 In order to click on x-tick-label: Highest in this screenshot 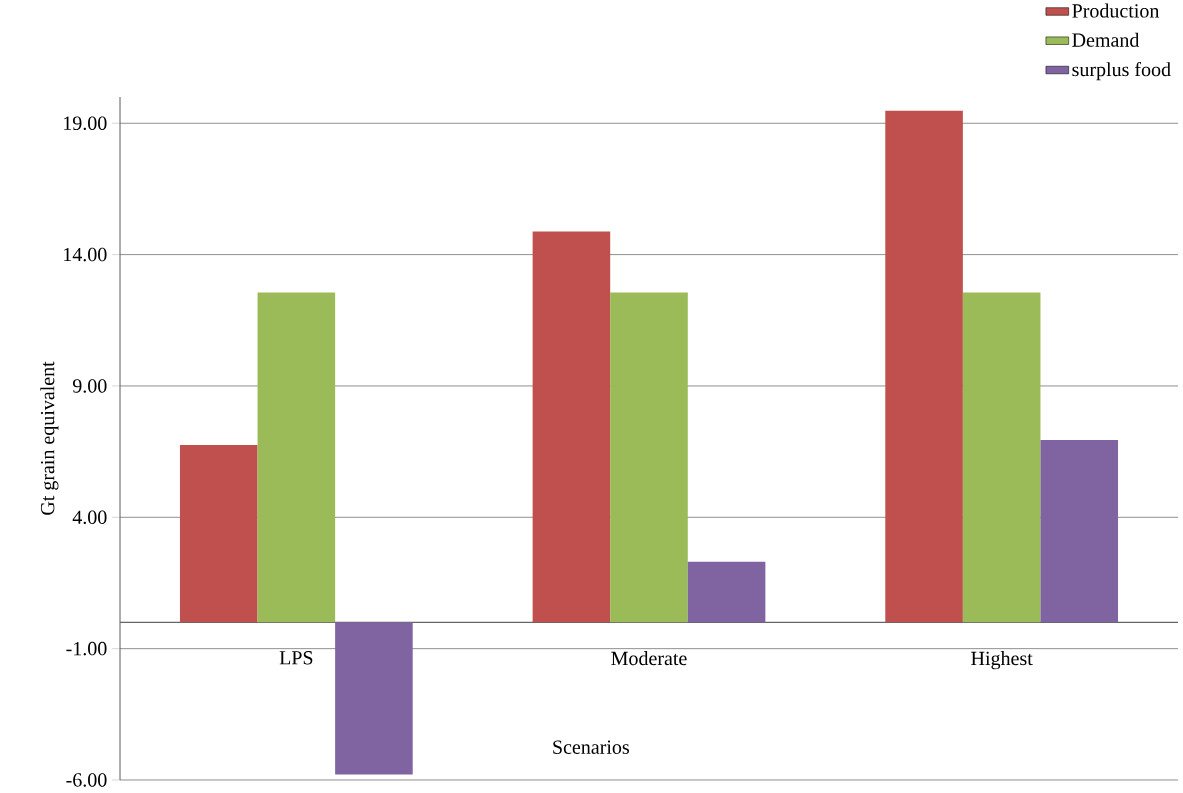, I will do `click(1002, 660)`.